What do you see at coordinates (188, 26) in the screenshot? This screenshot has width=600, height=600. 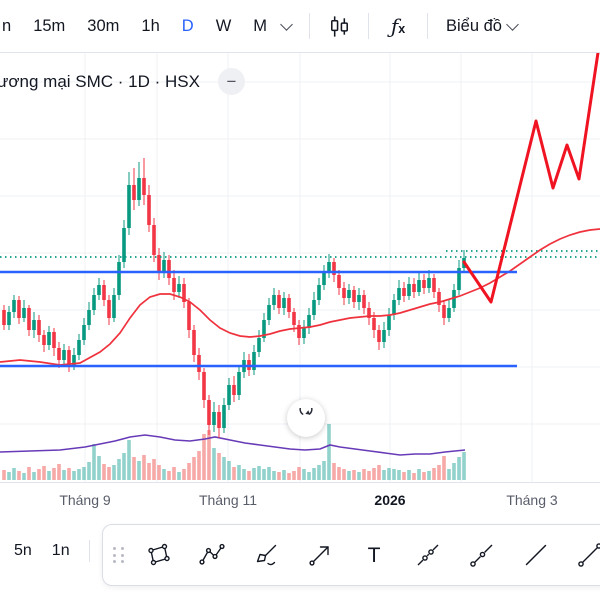 I see `timeframe-d: D` at bounding box center [188, 26].